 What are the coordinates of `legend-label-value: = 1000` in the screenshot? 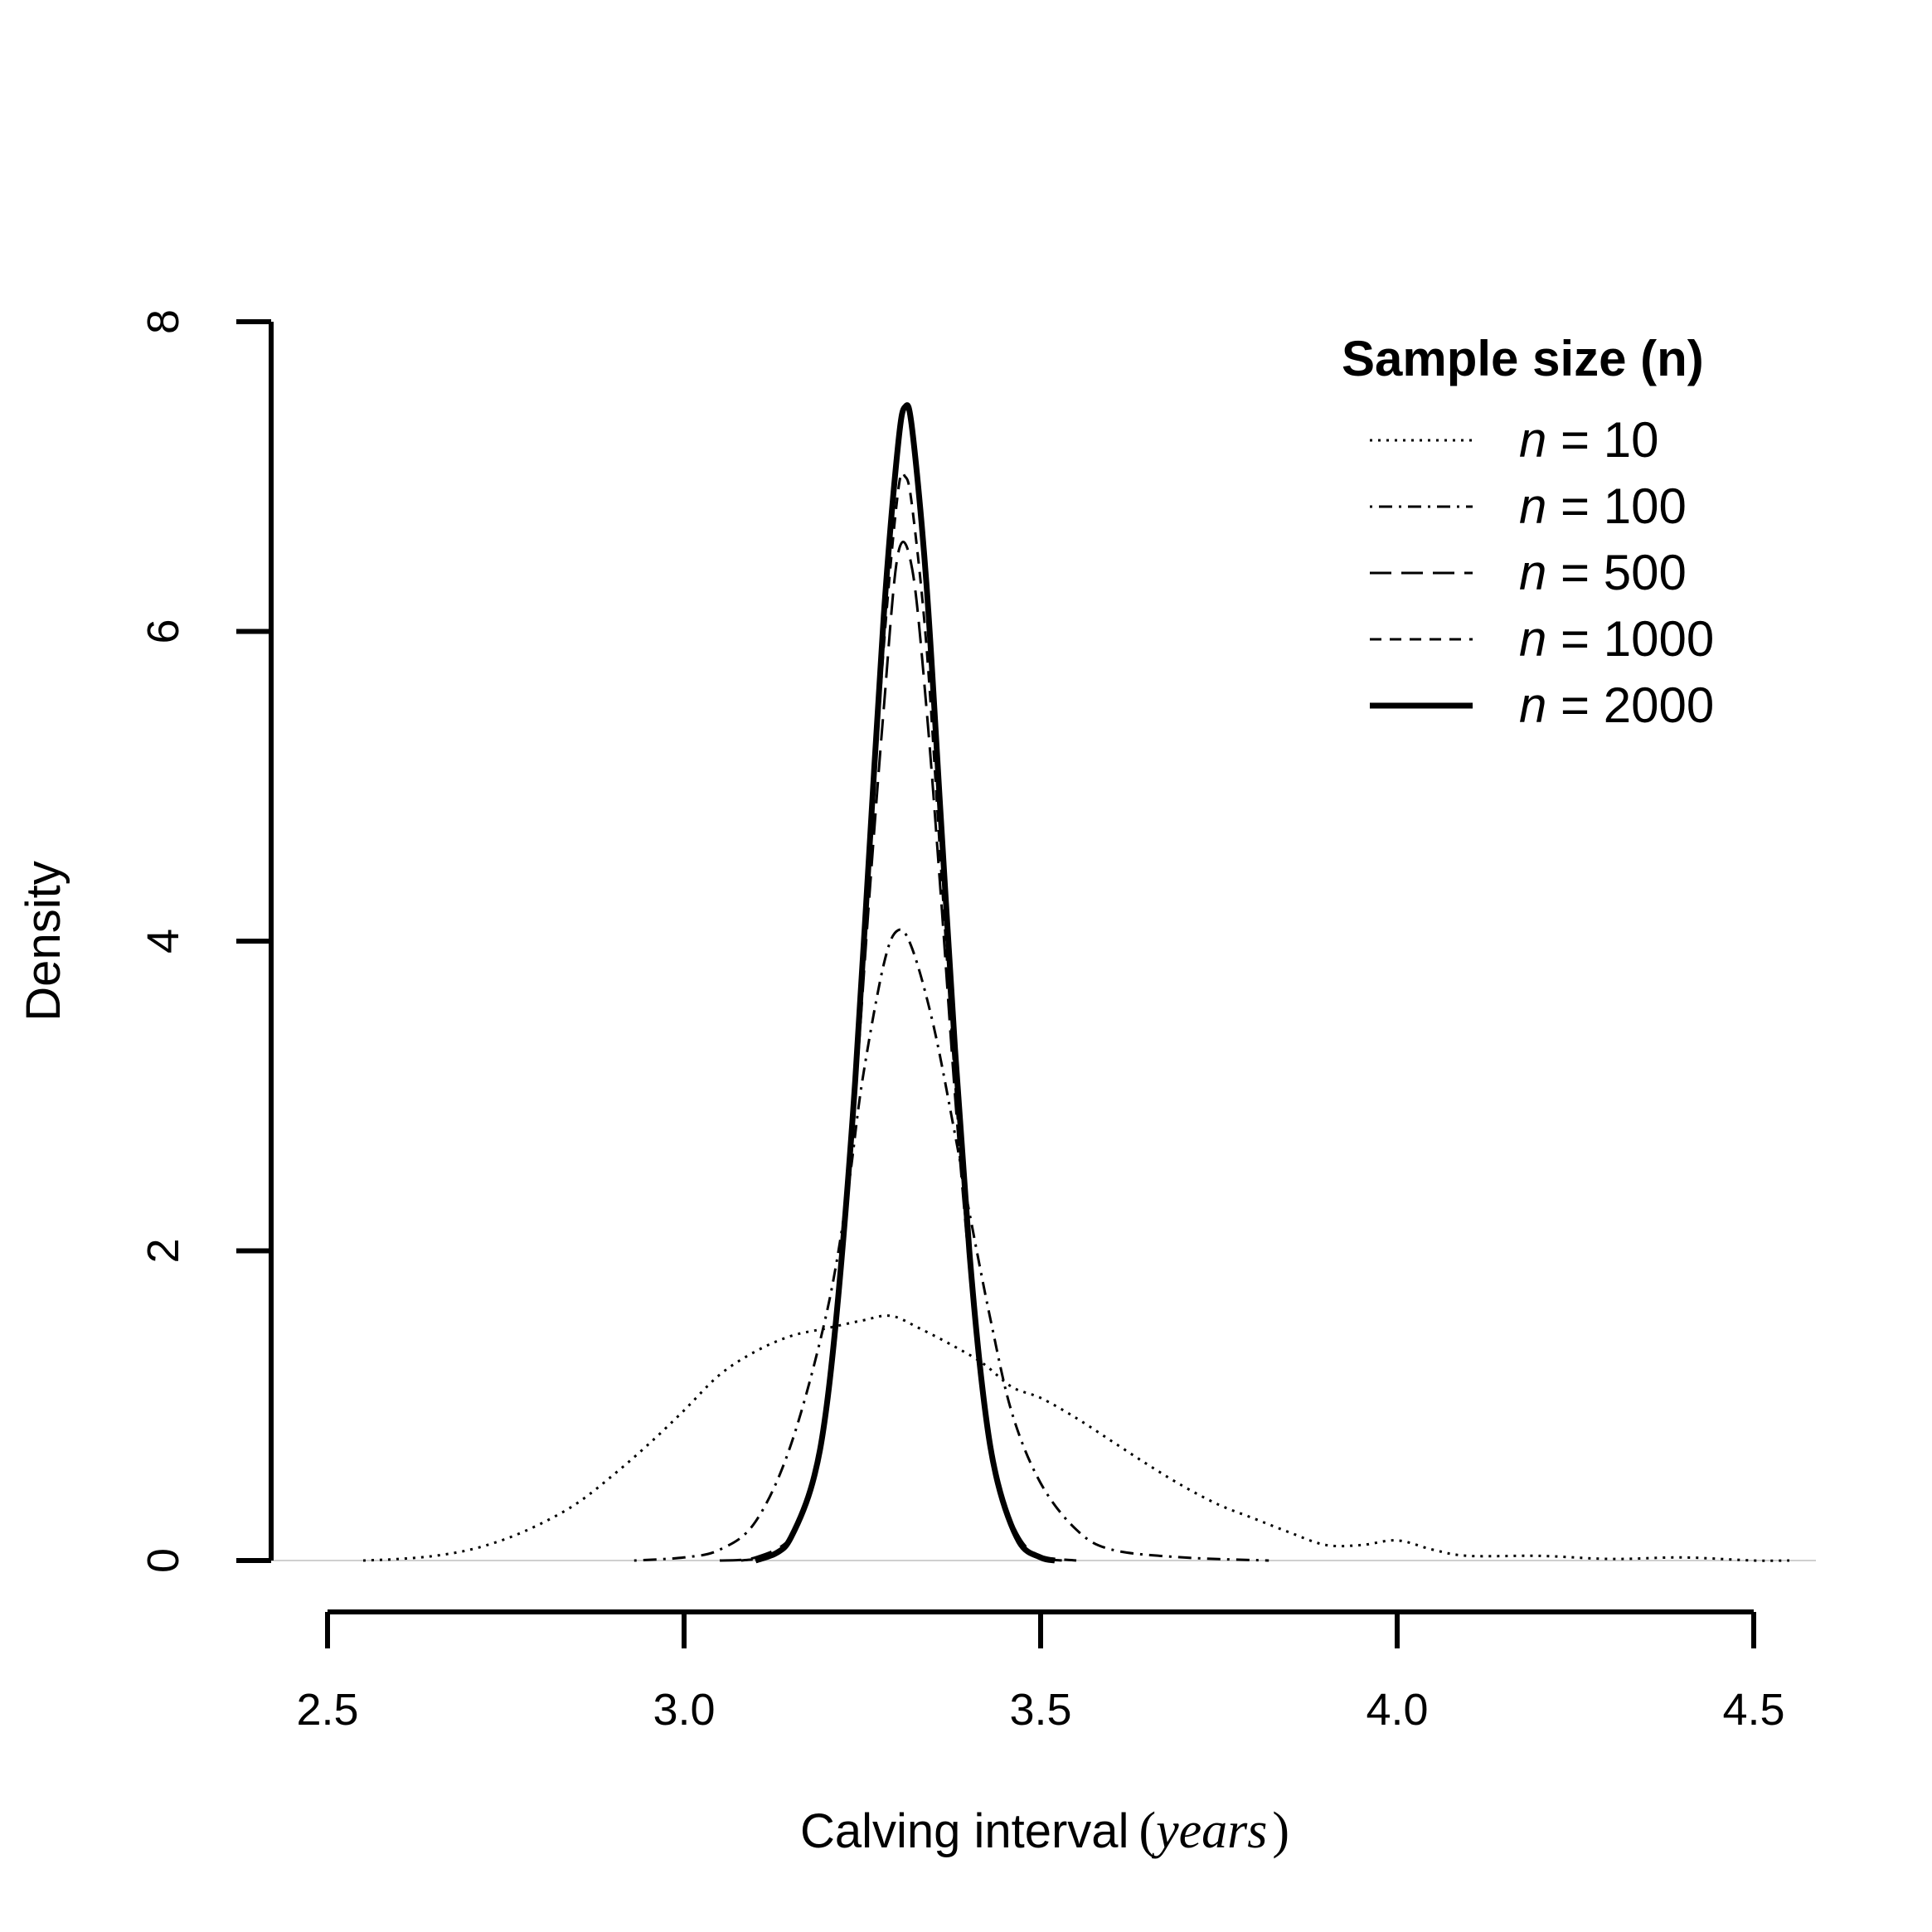 It's located at (1630, 639).